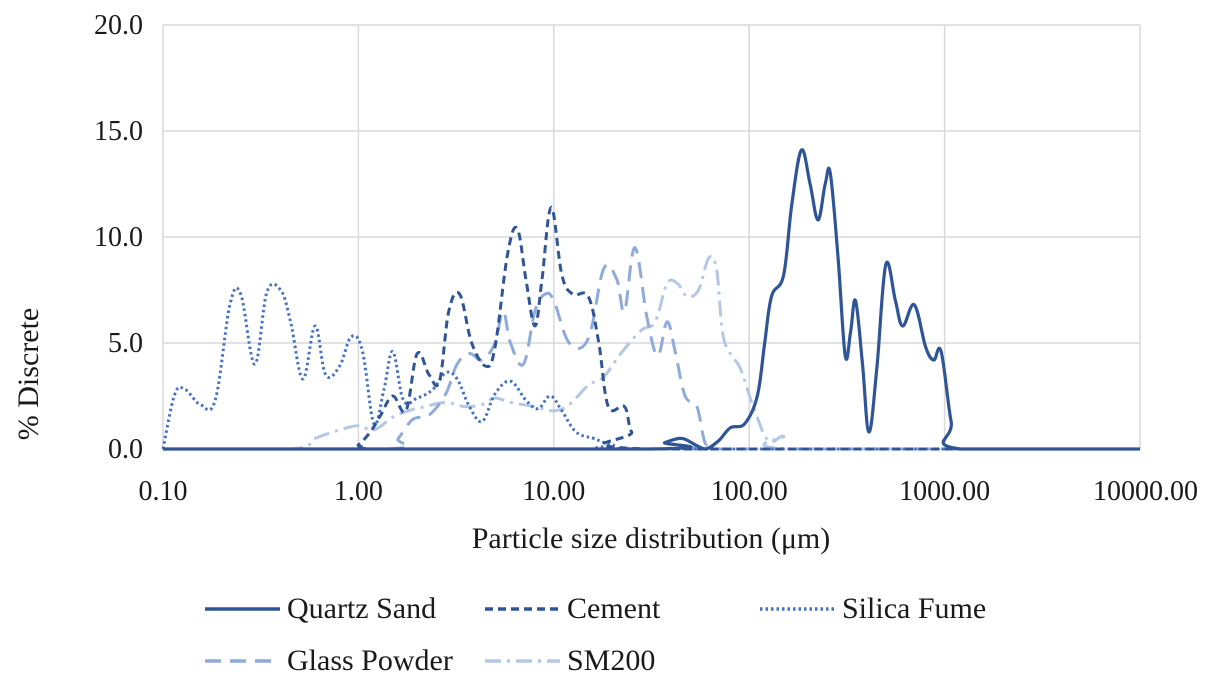  What do you see at coordinates (553, 491) in the screenshot?
I see `x-tick-label: 10.00` at bounding box center [553, 491].